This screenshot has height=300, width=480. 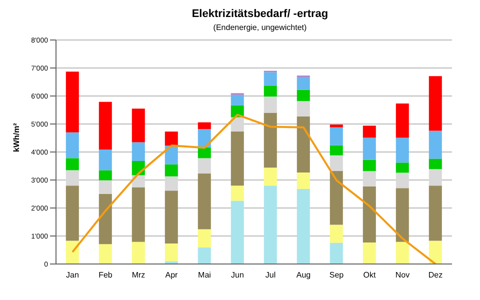 I want to click on x-tick-label: Okt, so click(x=369, y=275).